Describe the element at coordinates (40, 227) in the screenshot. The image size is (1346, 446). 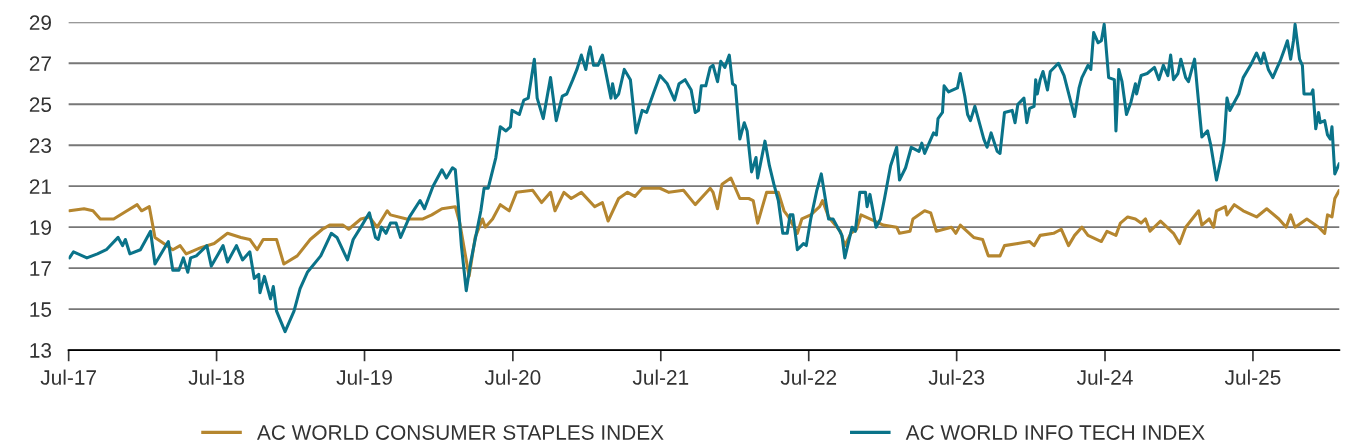
I see `y-tick-label: 19` at that location.